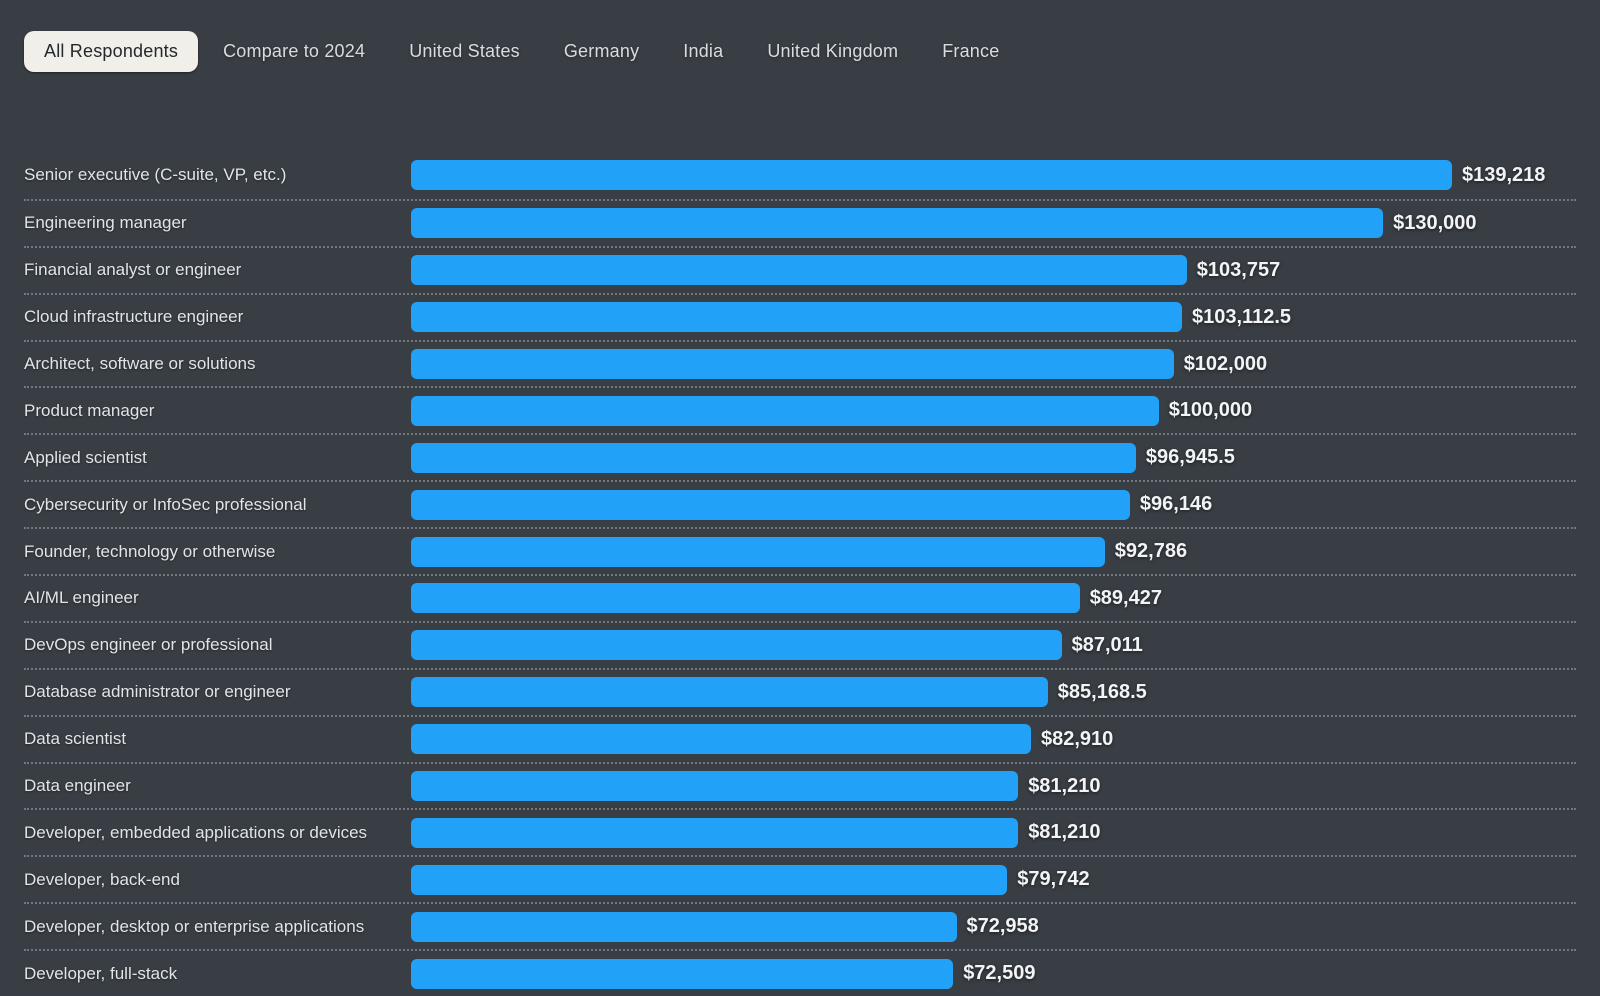 The height and width of the screenshot is (996, 1600). I want to click on chart-row: Financial analyst or engineer $103,757, so click(800, 269).